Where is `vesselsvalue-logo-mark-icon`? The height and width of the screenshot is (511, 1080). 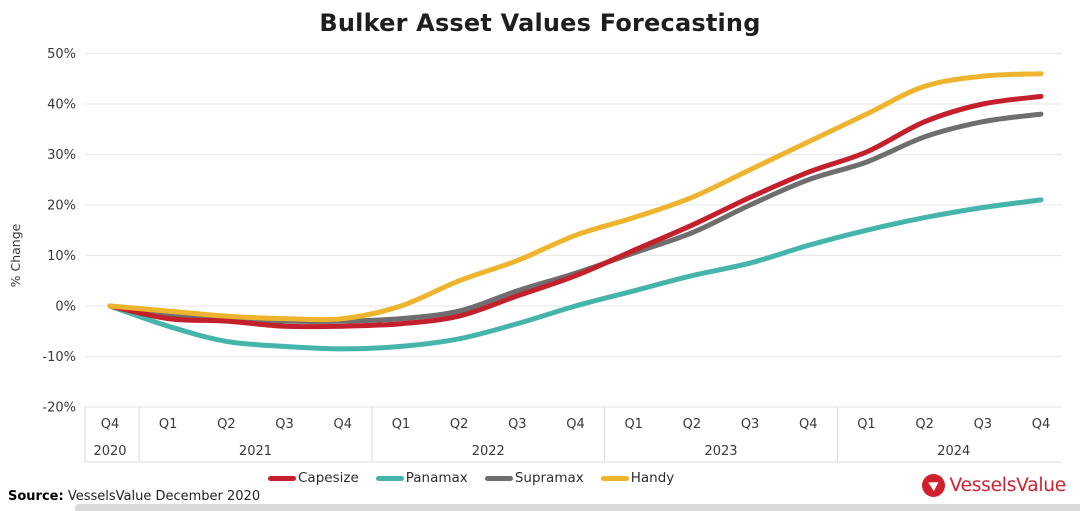
vesselsvalue-logo-mark-icon is located at coordinates (933, 485).